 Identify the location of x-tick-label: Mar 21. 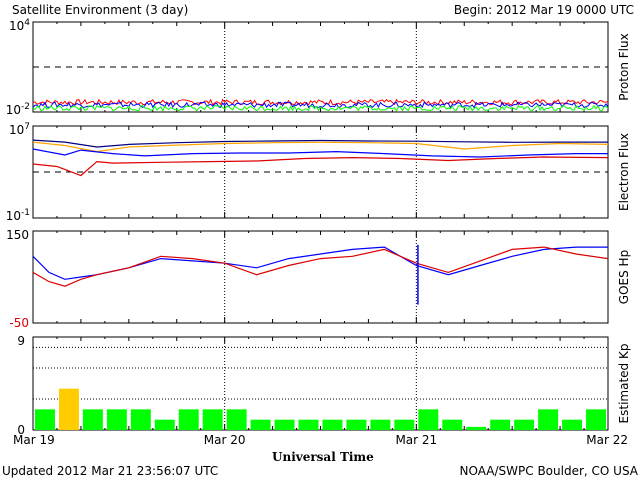
(416, 440).